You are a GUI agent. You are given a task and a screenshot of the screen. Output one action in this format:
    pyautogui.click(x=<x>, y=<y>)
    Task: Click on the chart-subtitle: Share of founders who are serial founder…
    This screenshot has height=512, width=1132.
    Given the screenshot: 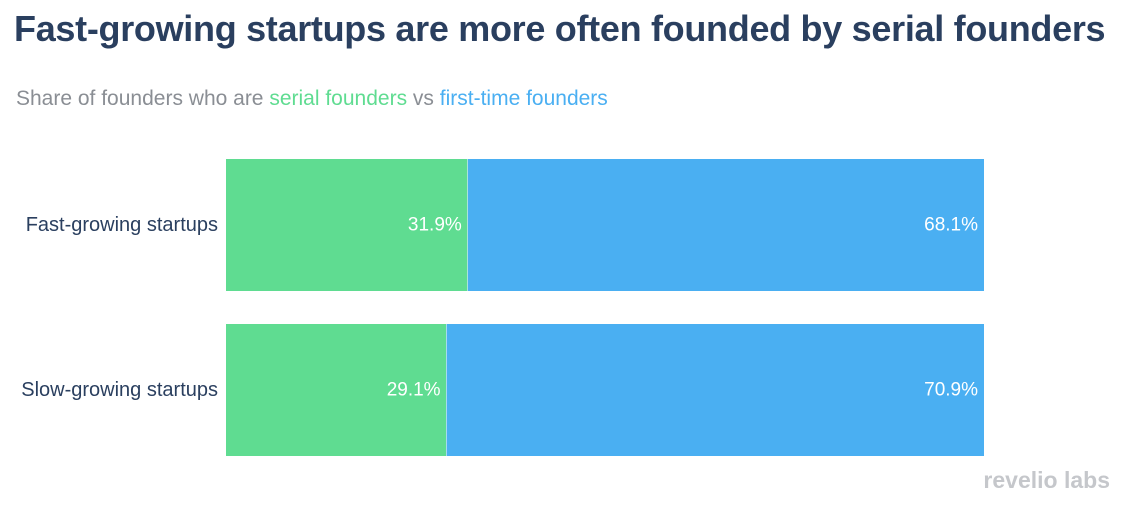 What is the action you would take?
    pyautogui.click(x=312, y=99)
    